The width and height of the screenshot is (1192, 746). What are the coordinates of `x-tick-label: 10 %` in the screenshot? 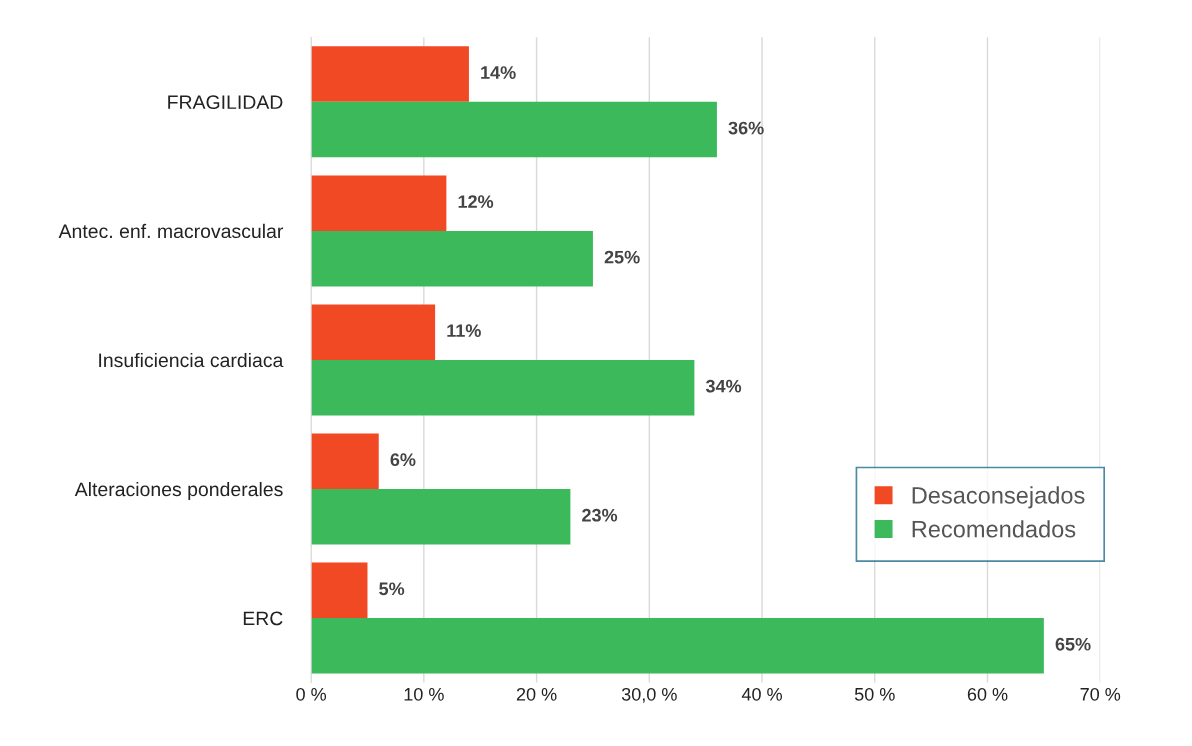 It's located at (424, 694).